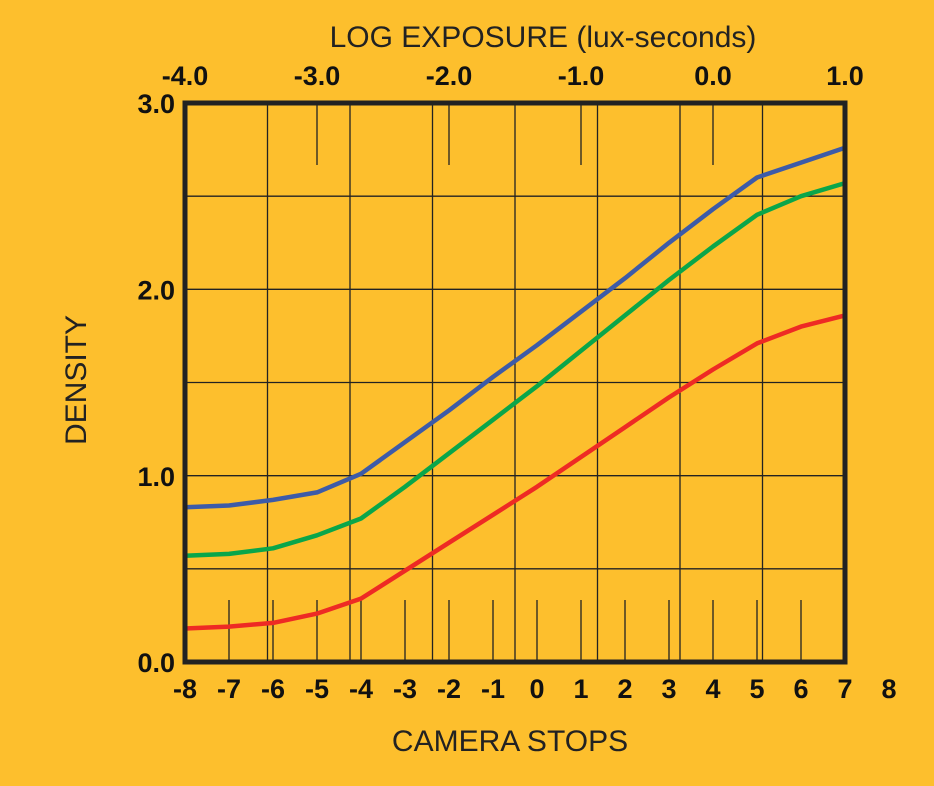  What do you see at coordinates (156, 290) in the screenshot?
I see `y-tick-label: 2.0` at bounding box center [156, 290].